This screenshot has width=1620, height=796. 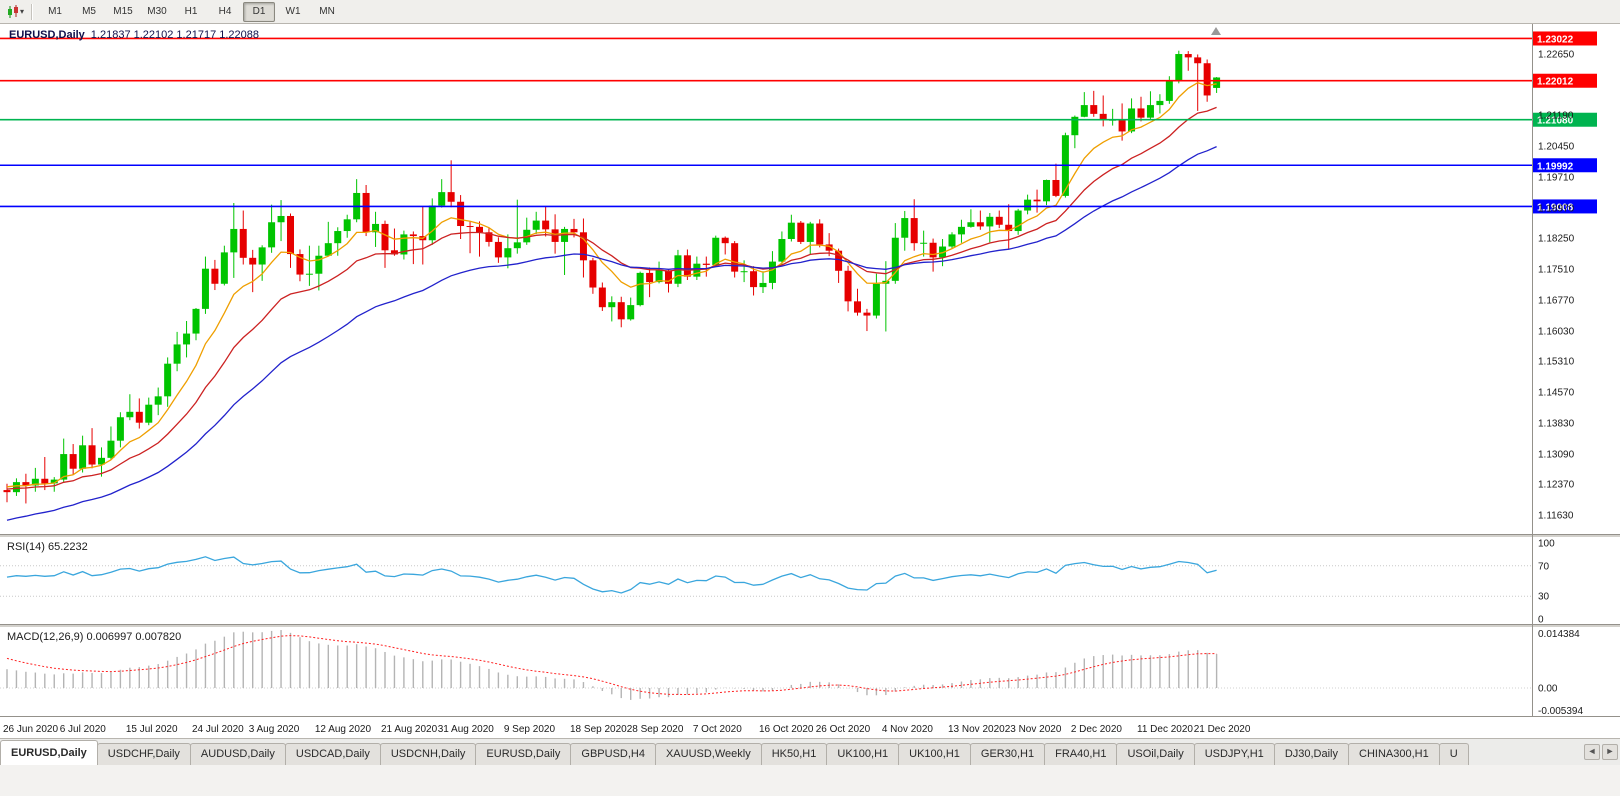 What do you see at coordinates (1234, 754) in the screenshot?
I see `symbol-tab-usdjpy-h1: USDJPY,H1` at bounding box center [1234, 754].